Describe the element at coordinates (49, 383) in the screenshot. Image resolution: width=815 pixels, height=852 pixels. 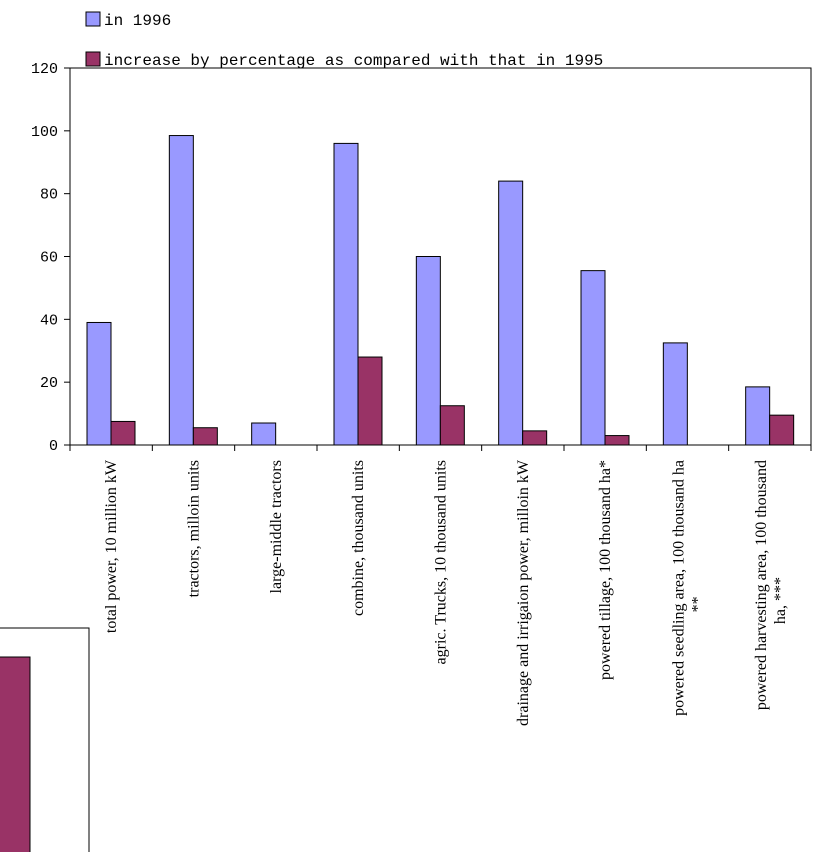
I see `y-tick-label: 20` at that location.